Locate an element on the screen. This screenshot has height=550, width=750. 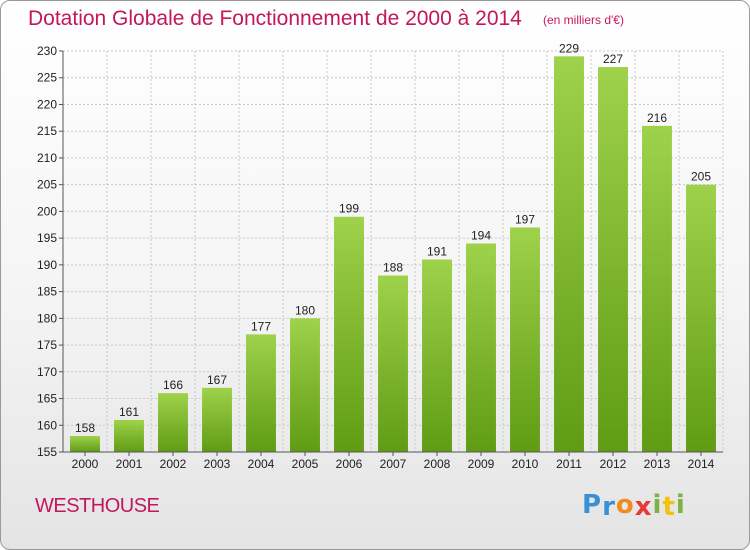
bar-value-label: 227 is located at coordinates (613, 59).